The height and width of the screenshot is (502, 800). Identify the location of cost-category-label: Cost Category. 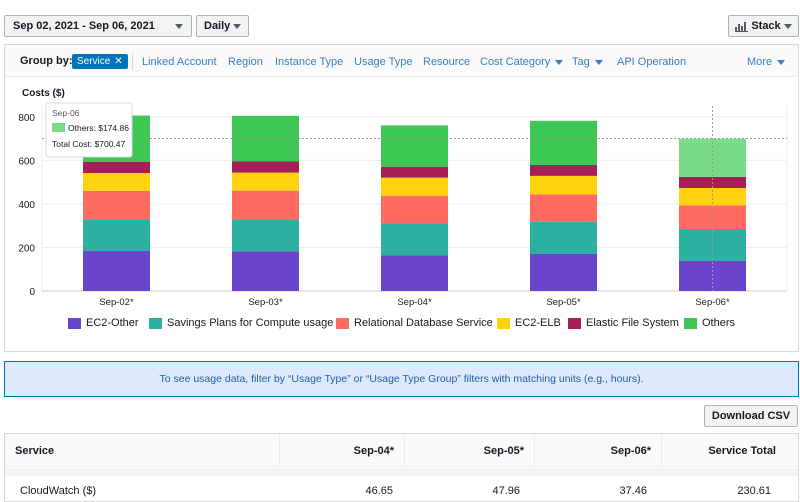
(515, 62).